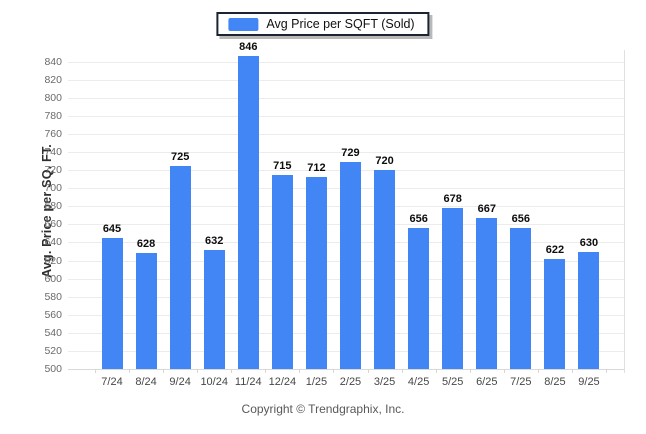 This screenshot has width=646, height=434. Describe the element at coordinates (418, 382) in the screenshot. I see `x-tick-label: 4/25` at that location.